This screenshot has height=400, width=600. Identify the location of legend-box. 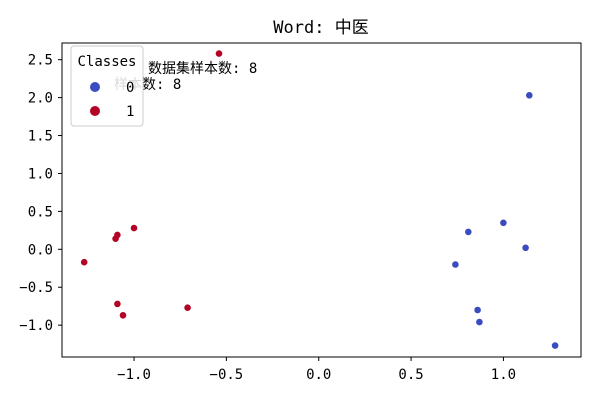
(107, 86).